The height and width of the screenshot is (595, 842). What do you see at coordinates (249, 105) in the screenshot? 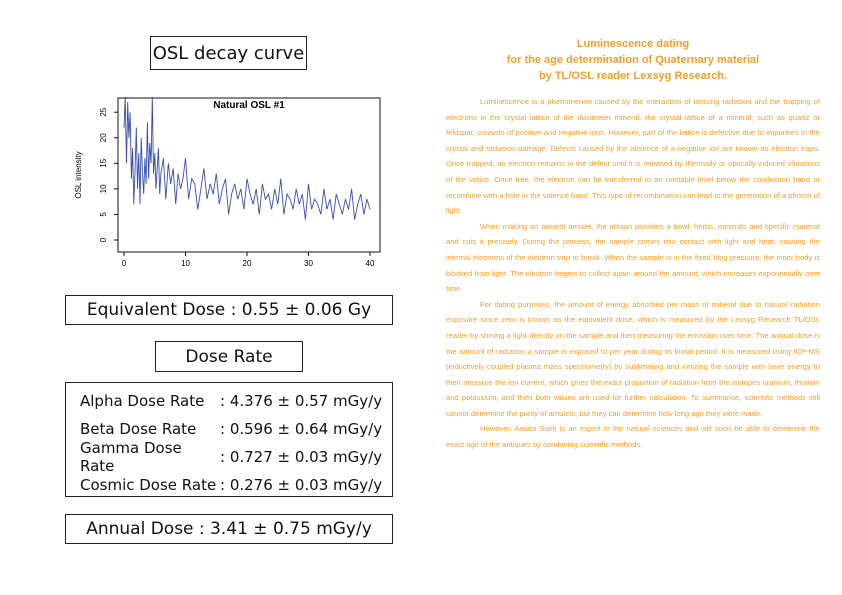
I see `chart-title: Natural OSL #1` at bounding box center [249, 105].